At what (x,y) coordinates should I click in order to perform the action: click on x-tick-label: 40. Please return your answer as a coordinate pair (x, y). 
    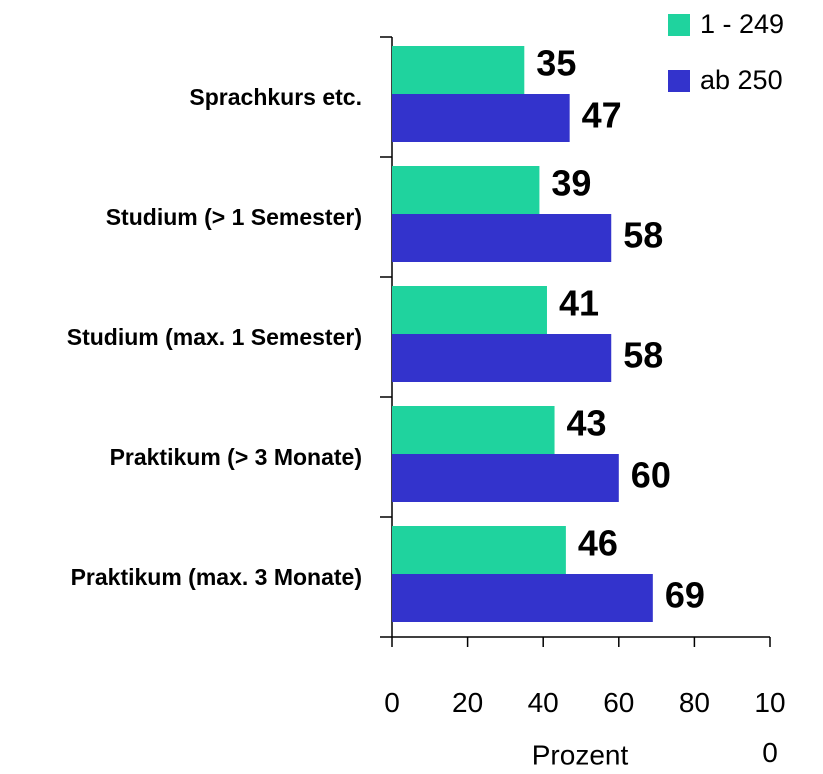
    Looking at the image, I should click on (543, 702).